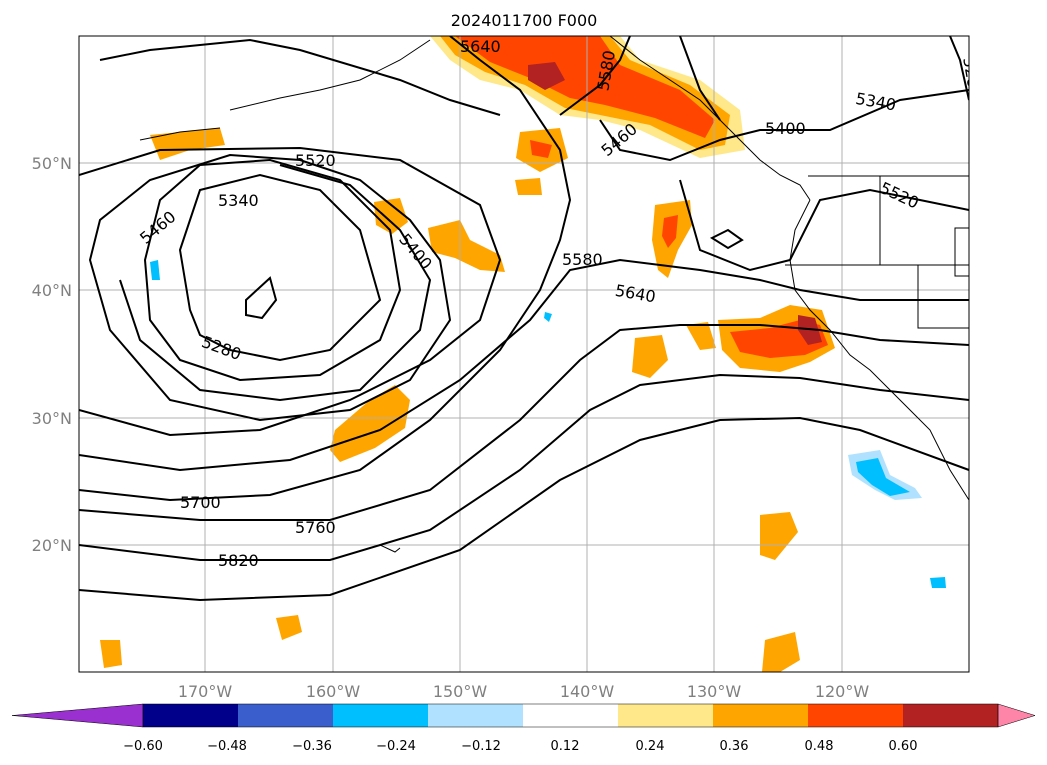 The image size is (1047, 765). Describe the element at coordinates (481, 746) in the screenshot. I see `colorbar-tick-label: −0.12` at that location.